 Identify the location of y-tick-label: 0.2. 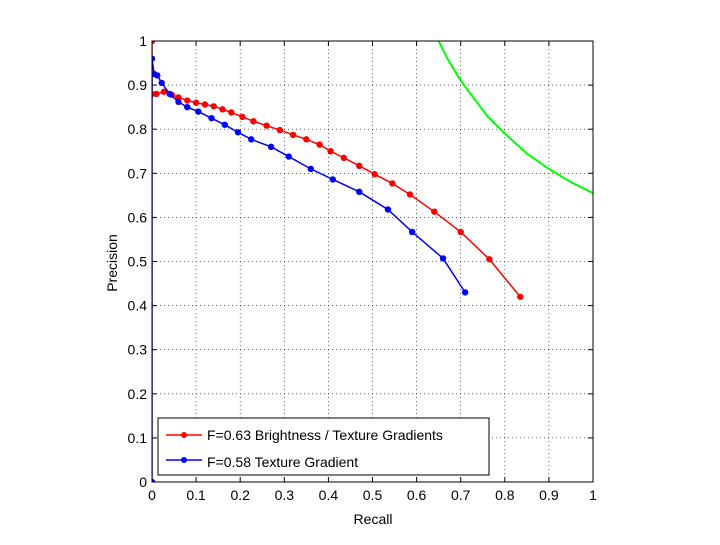
(138, 394).